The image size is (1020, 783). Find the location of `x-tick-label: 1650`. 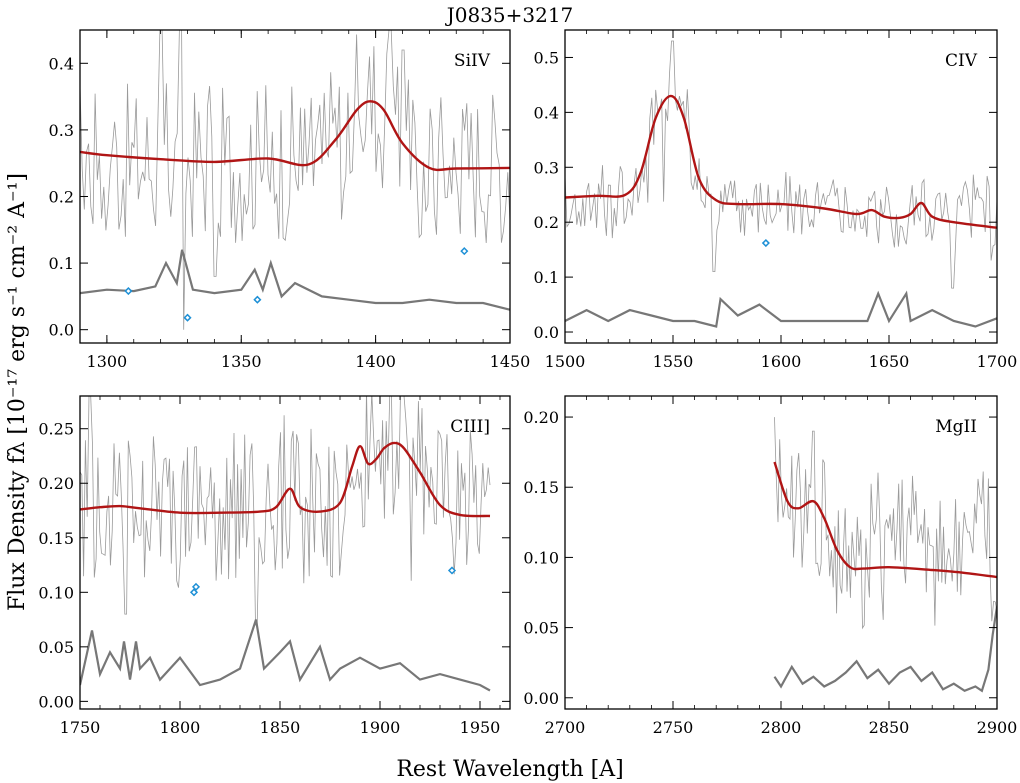

x-tick-label: 1650 is located at coordinates (889, 361).